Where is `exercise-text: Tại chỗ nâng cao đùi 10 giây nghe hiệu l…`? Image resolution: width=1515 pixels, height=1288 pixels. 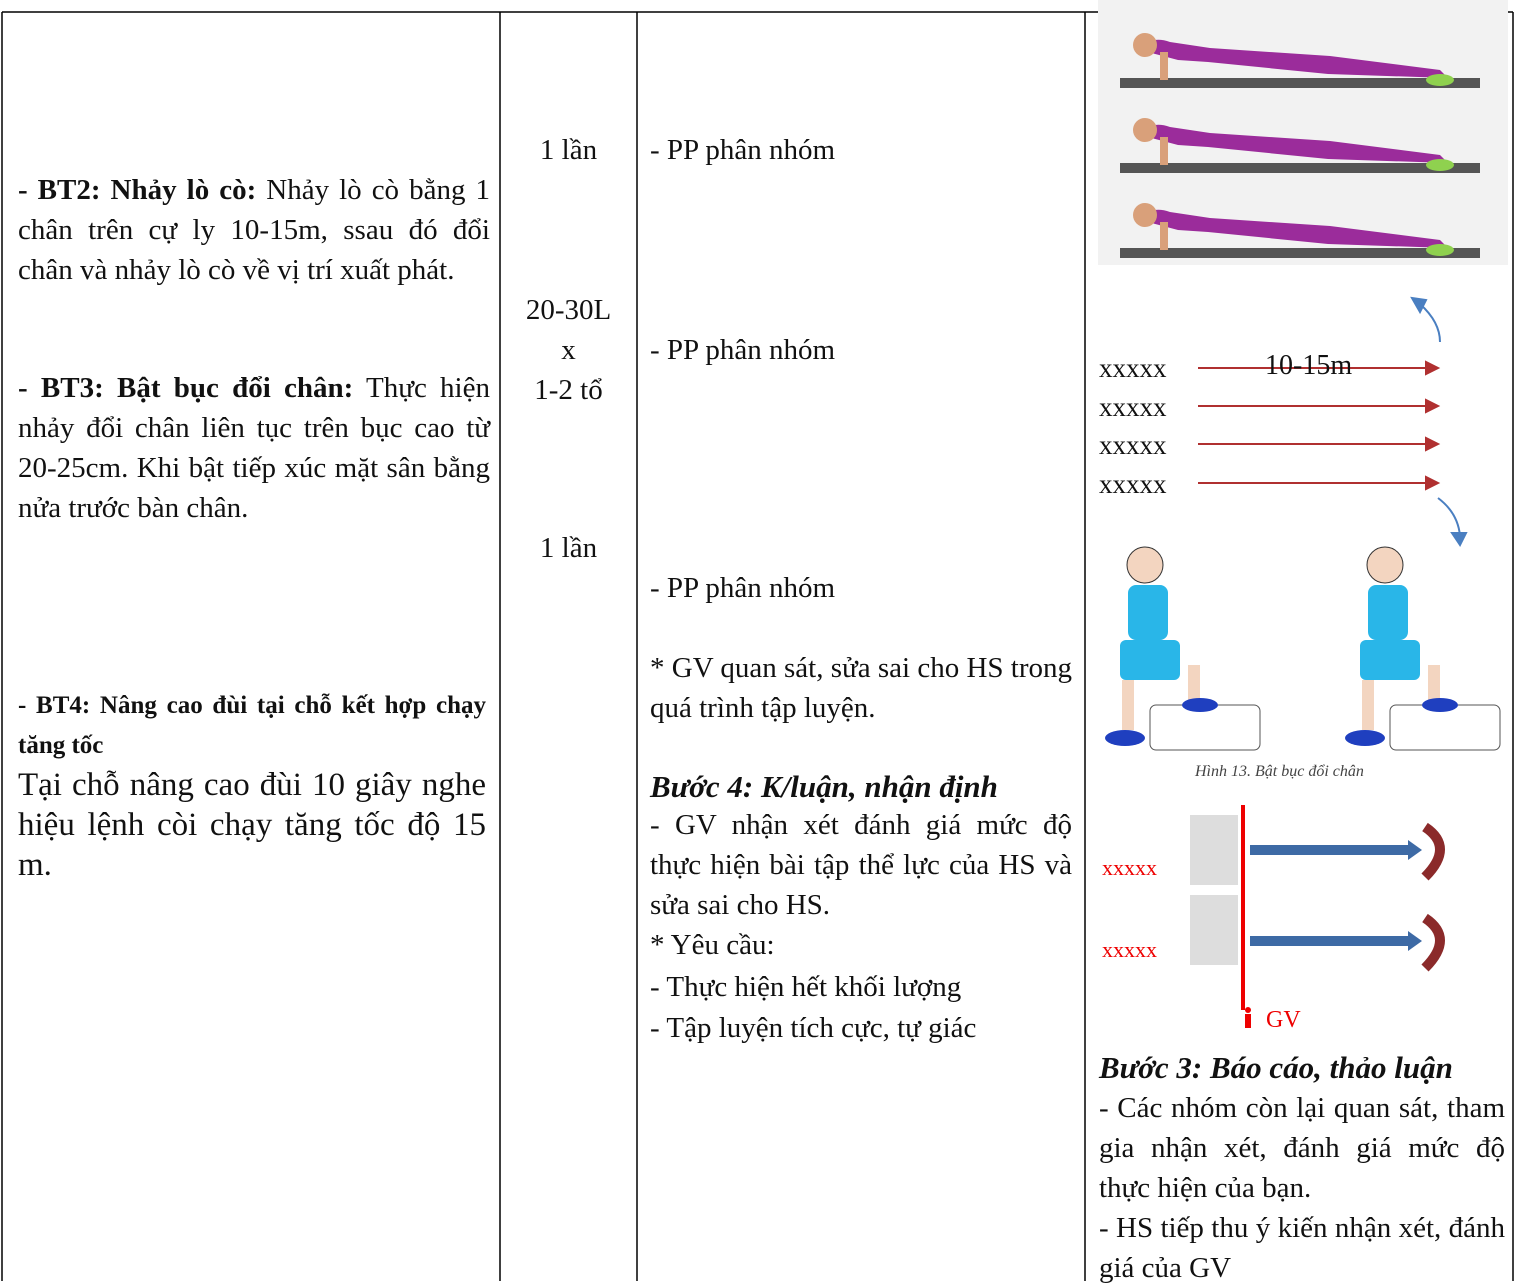 exercise-text: Tại chỗ nâng cao đùi 10 giây nghe hiệu l… is located at coordinates (252, 825).